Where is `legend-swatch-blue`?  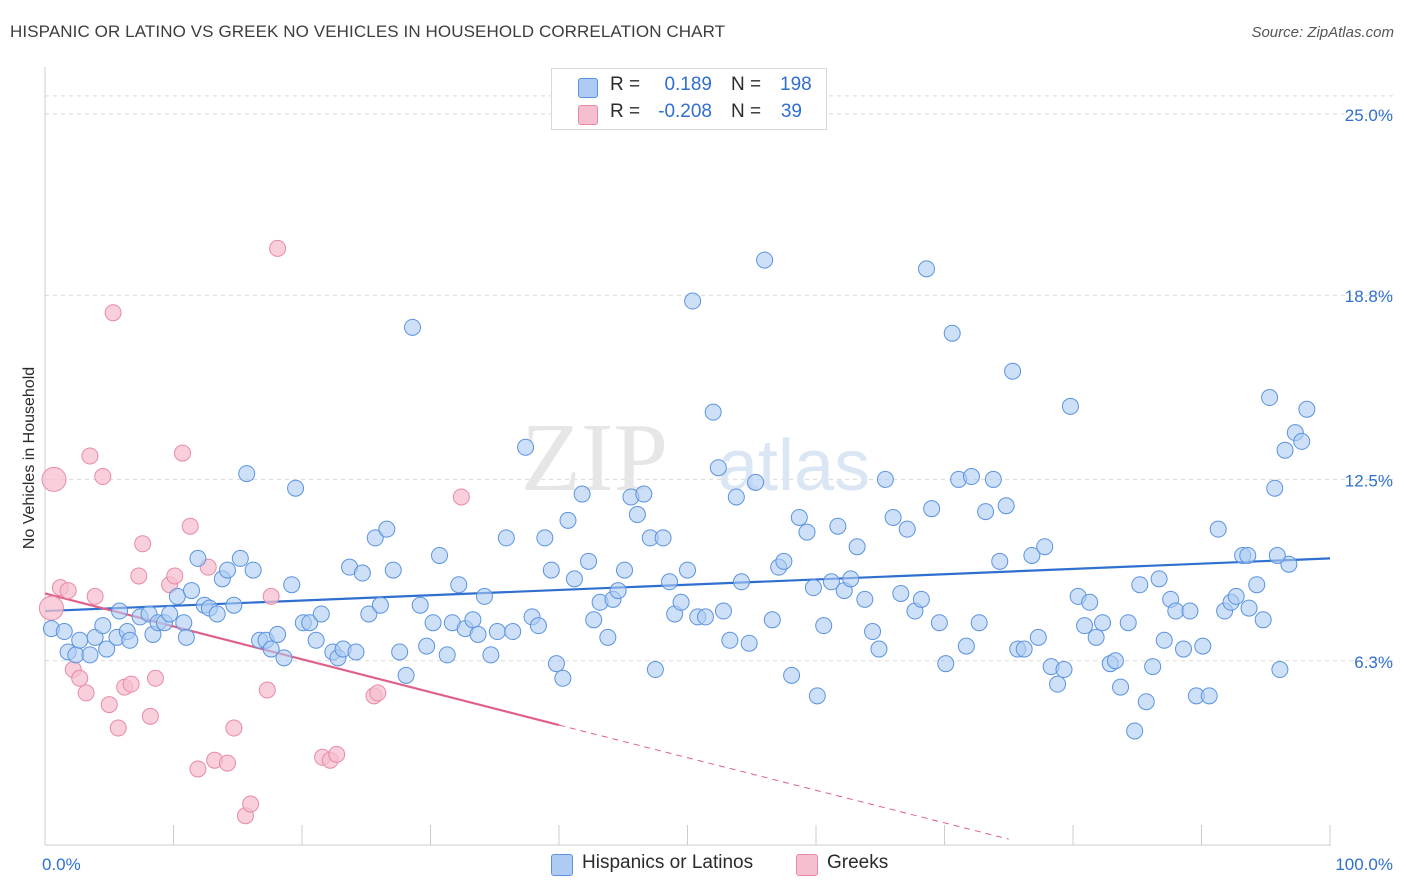
legend-swatch-blue is located at coordinates (588, 88).